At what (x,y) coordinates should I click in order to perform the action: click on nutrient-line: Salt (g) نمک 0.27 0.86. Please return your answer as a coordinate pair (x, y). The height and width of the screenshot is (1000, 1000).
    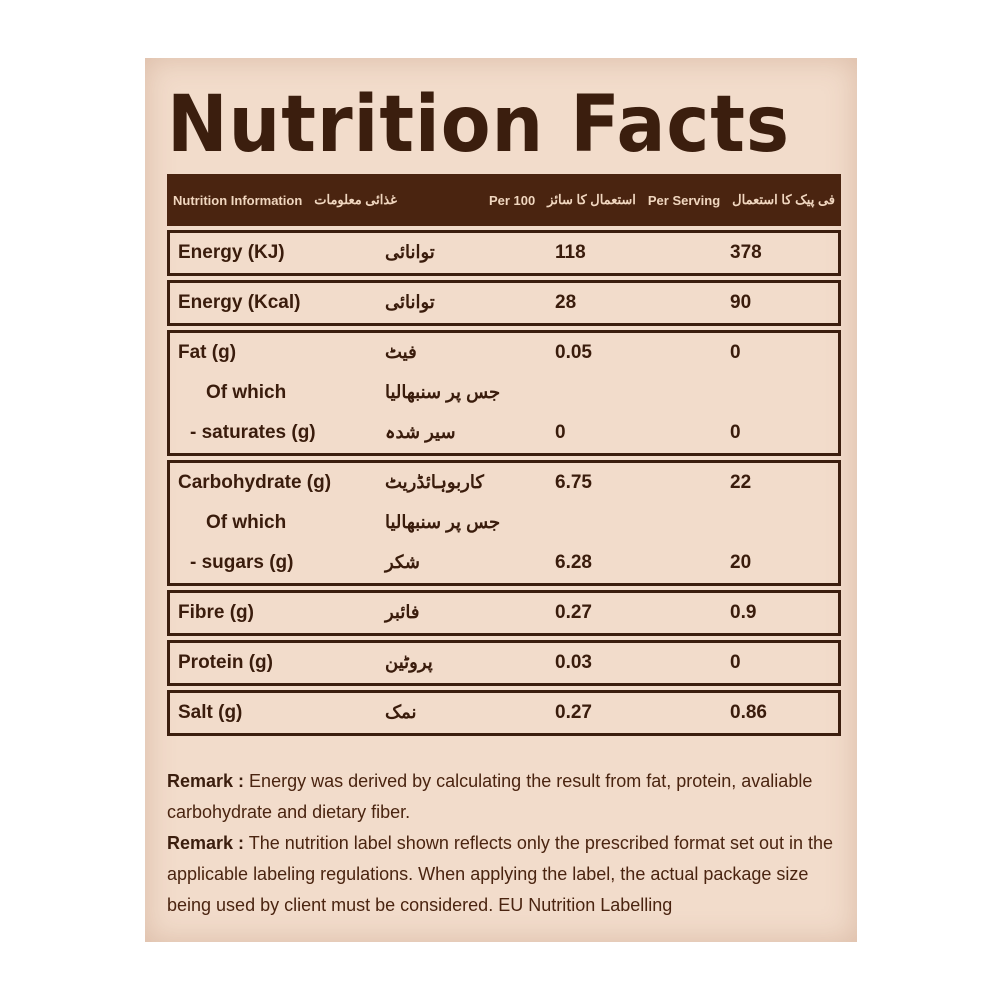
    Looking at the image, I should click on (504, 713).